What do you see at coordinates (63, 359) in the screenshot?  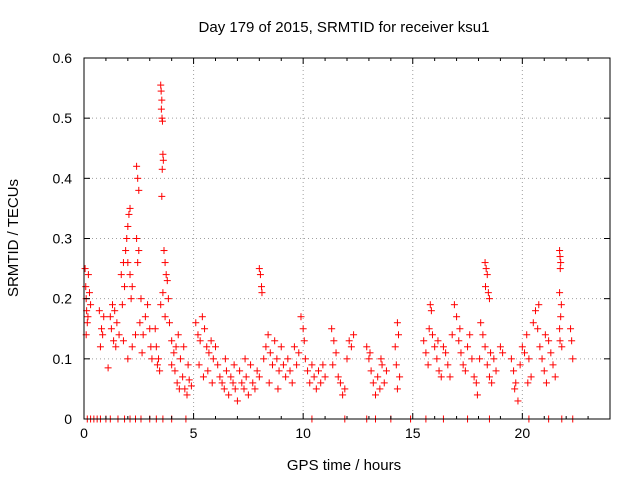 I see `y-tick-label: 0.1` at bounding box center [63, 359].